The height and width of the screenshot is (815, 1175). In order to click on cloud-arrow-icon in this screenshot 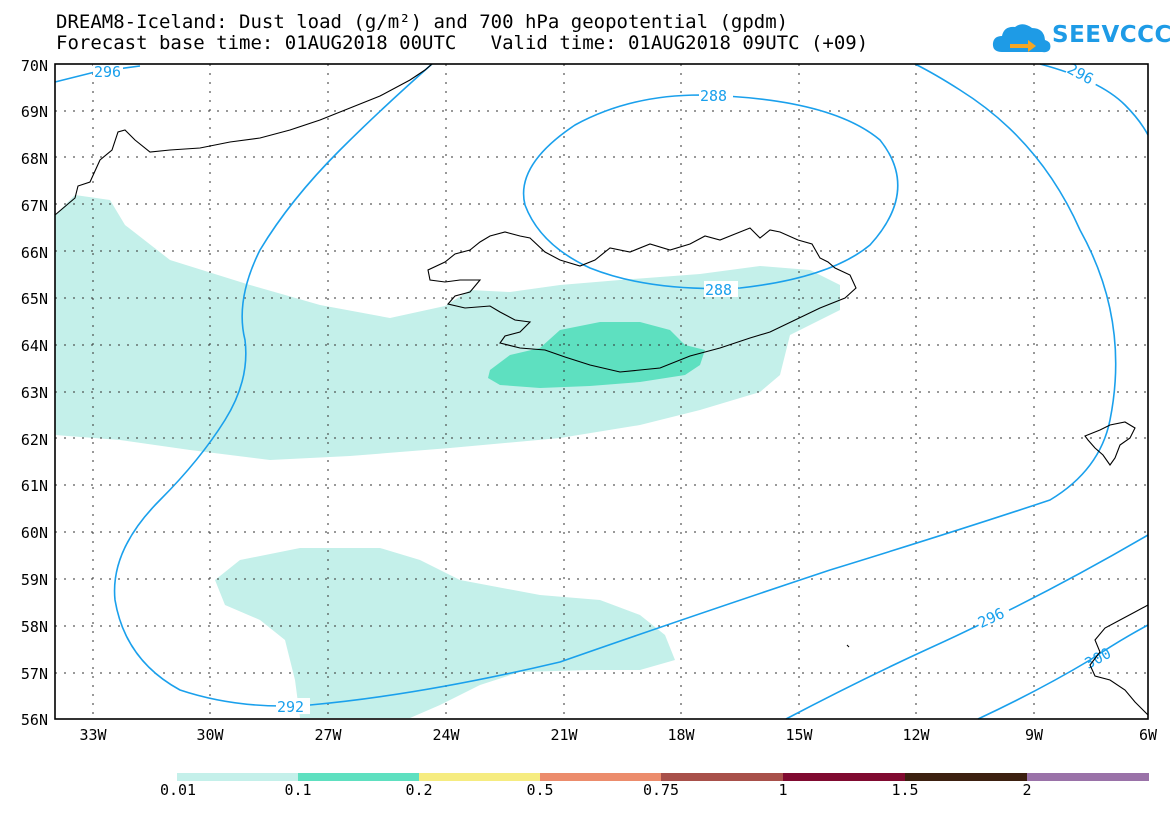, I will do `click(1021, 38)`.